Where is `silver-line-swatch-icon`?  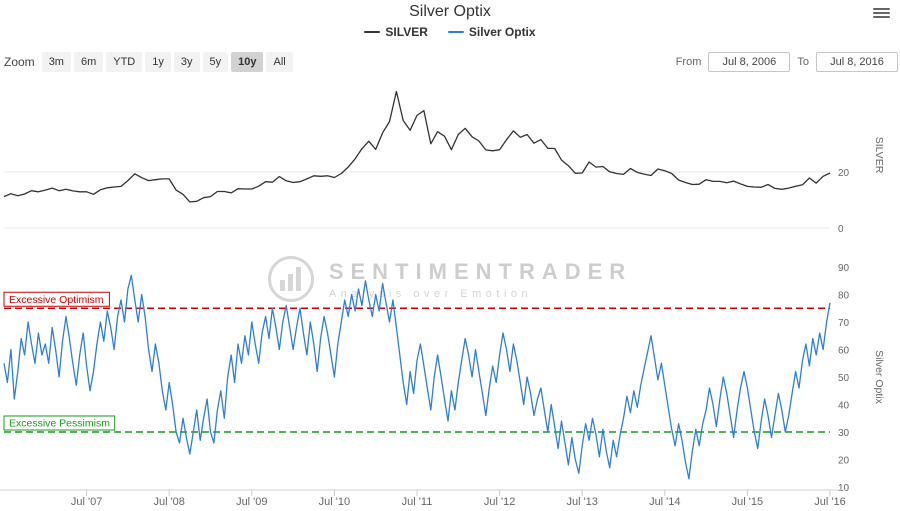 silver-line-swatch-icon is located at coordinates (372, 32).